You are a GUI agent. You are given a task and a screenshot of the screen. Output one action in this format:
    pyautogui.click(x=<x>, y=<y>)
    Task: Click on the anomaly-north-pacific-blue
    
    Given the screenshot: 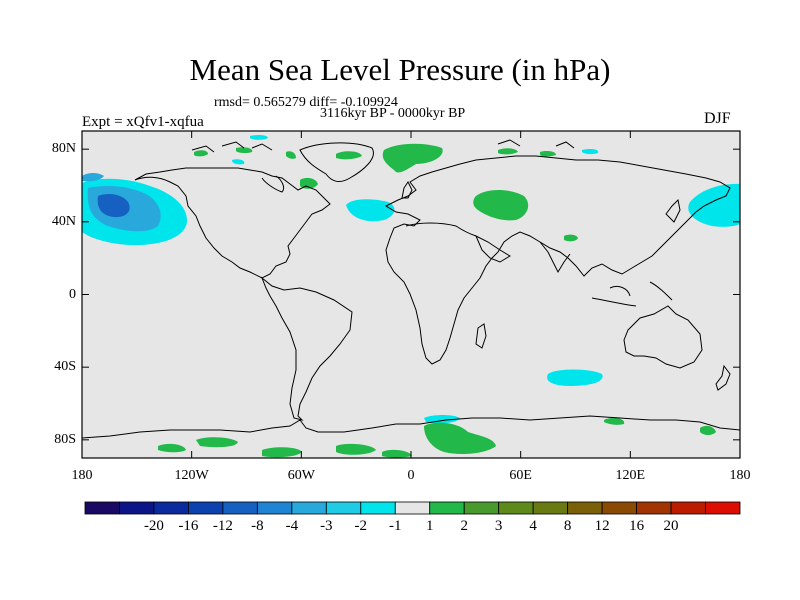 What is the action you would take?
    pyautogui.click(x=113, y=206)
    